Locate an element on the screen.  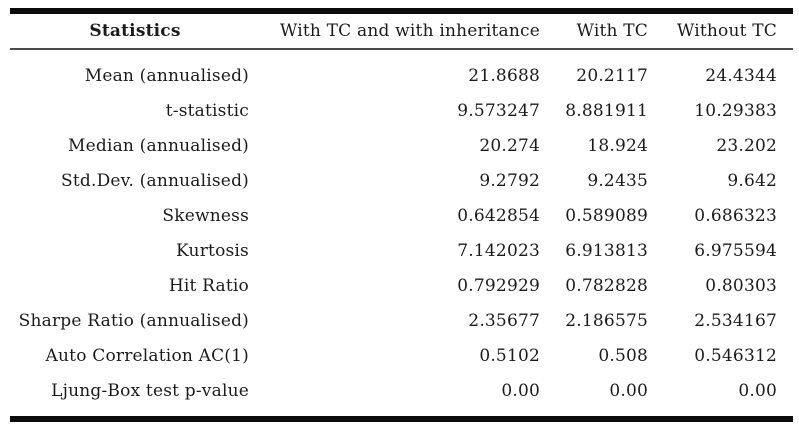
value-with-tc-inheritance: 0.792929 is located at coordinates (498, 285).